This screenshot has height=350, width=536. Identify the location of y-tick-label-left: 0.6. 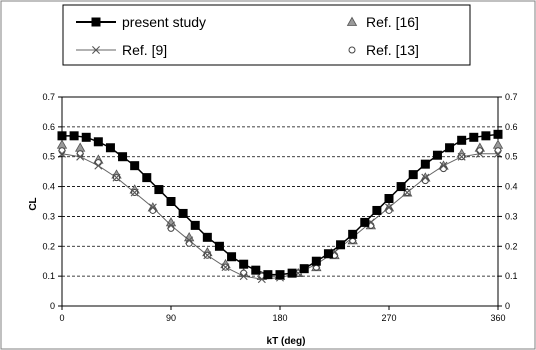
(48, 127).